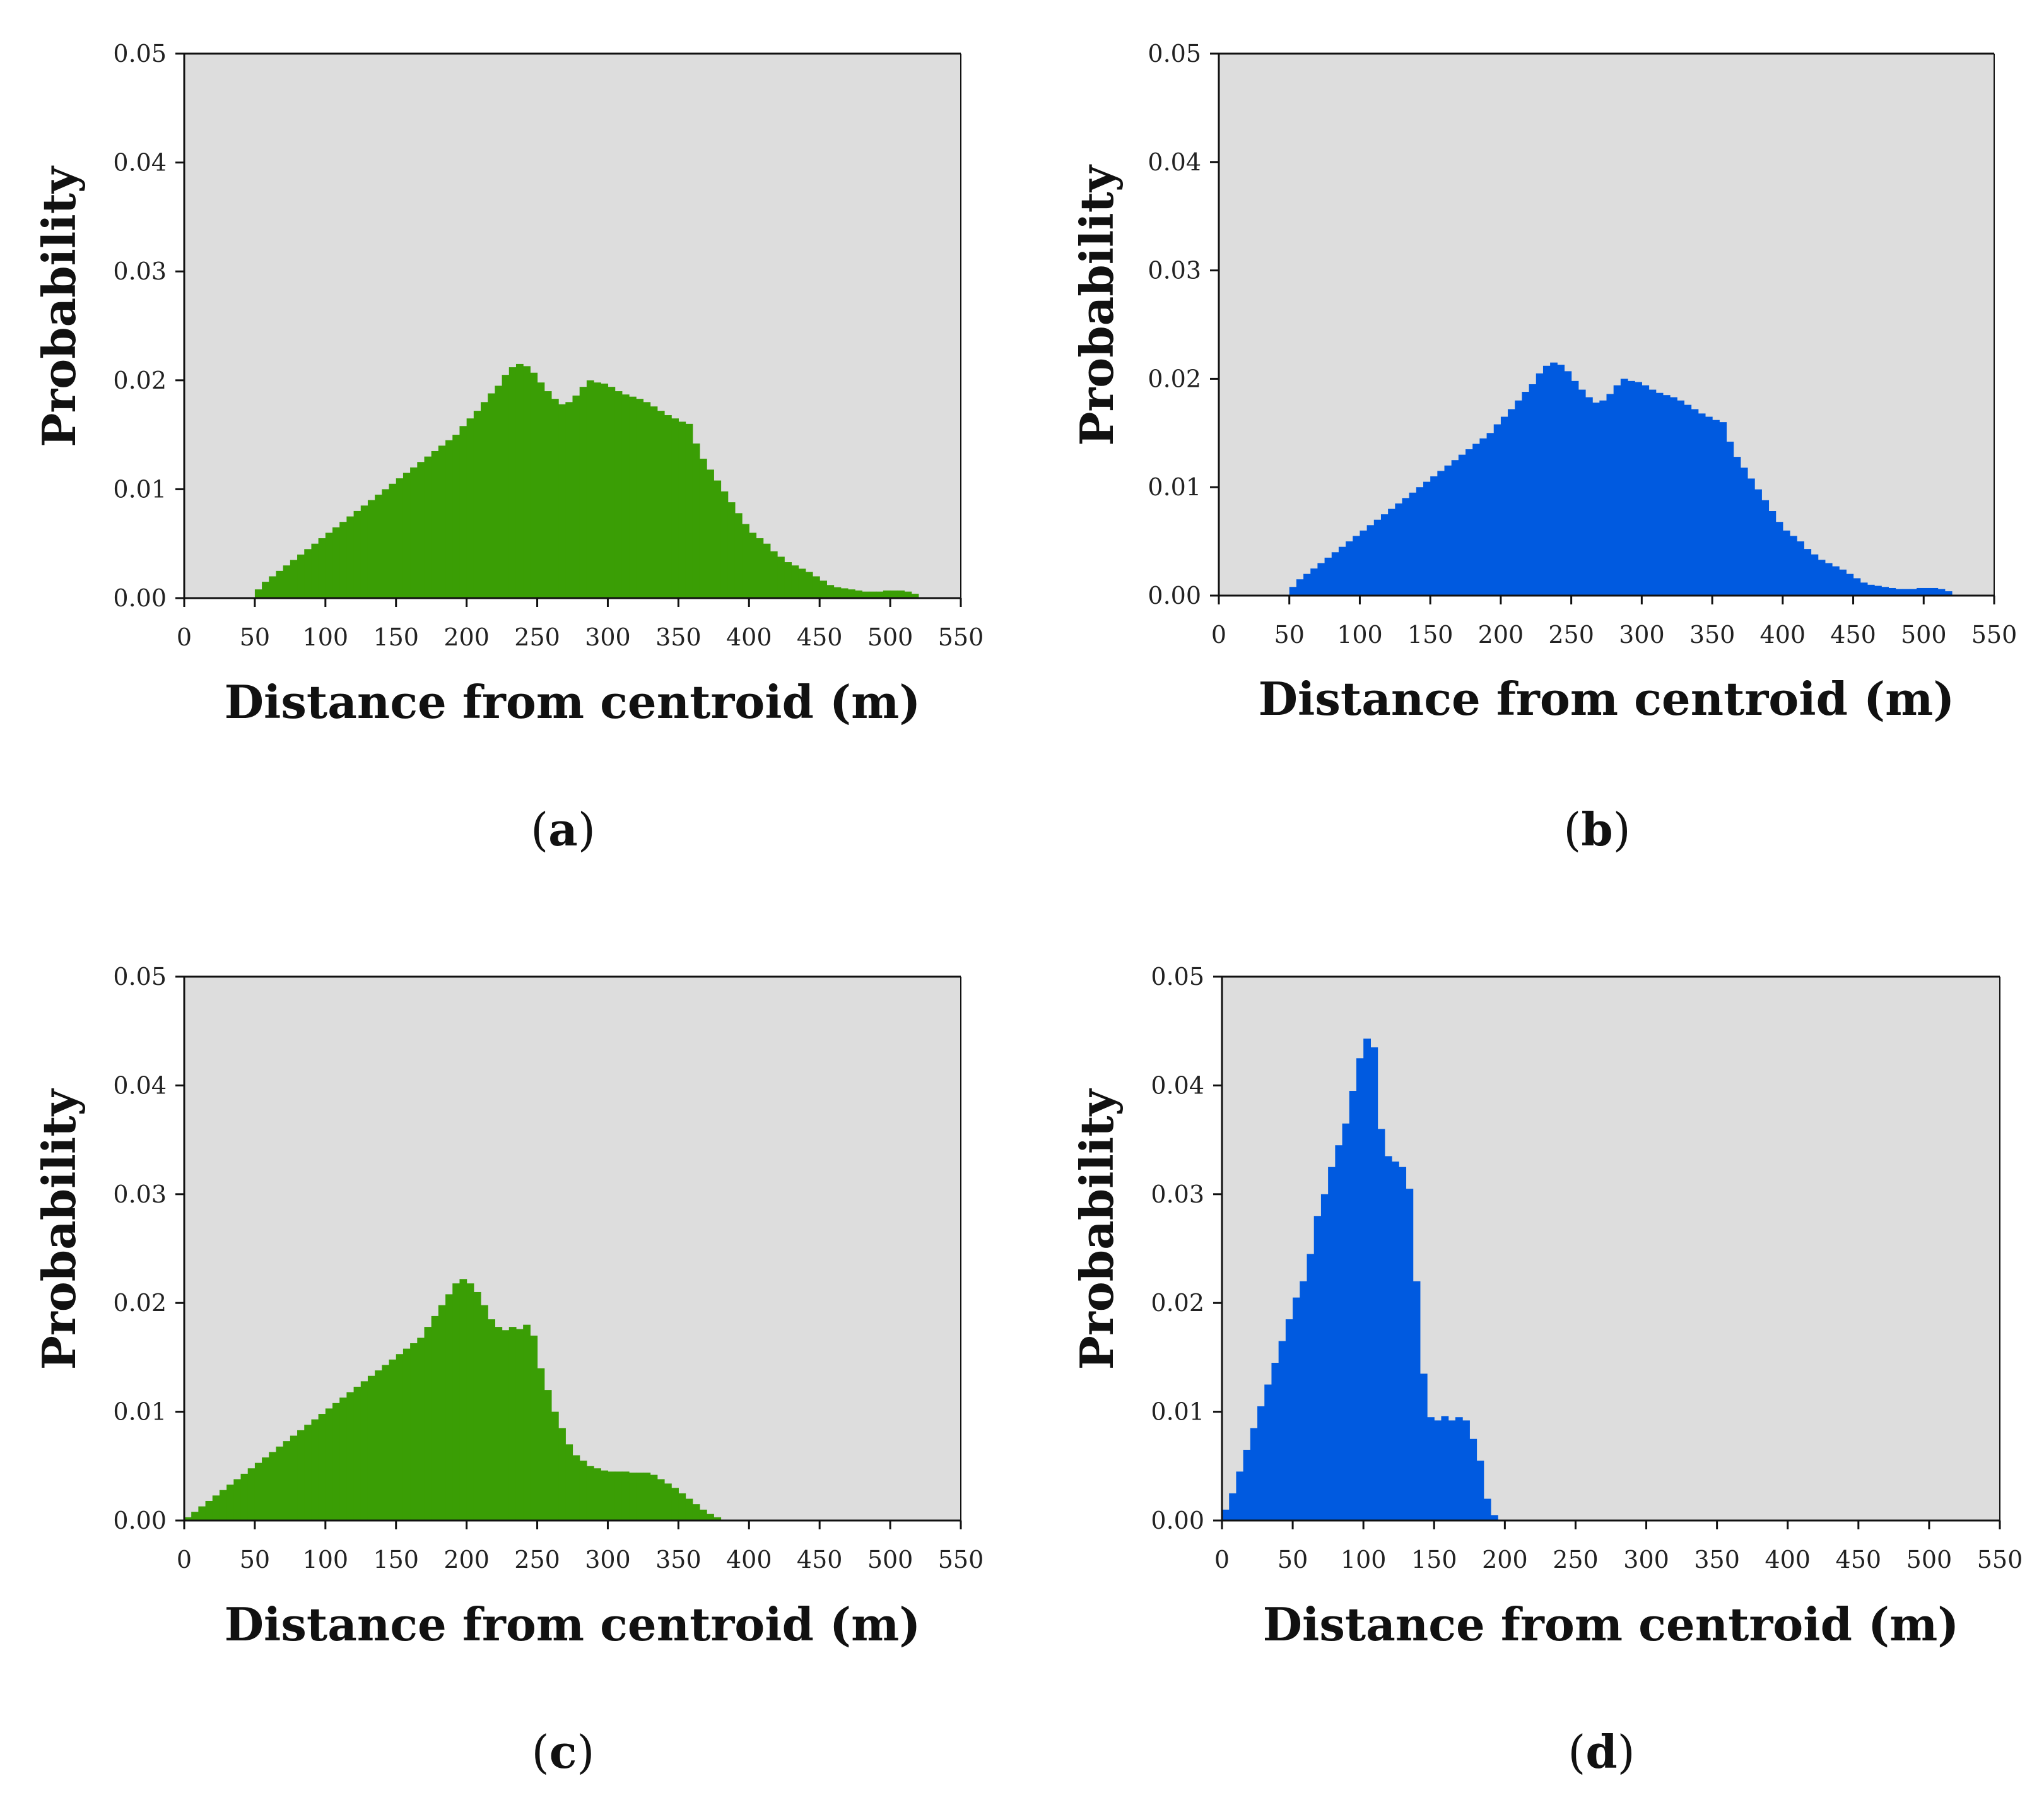 The height and width of the screenshot is (1812, 2044). Describe the element at coordinates (562, 1752) in the screenshot. I see `panel-label: (c)` at that location.